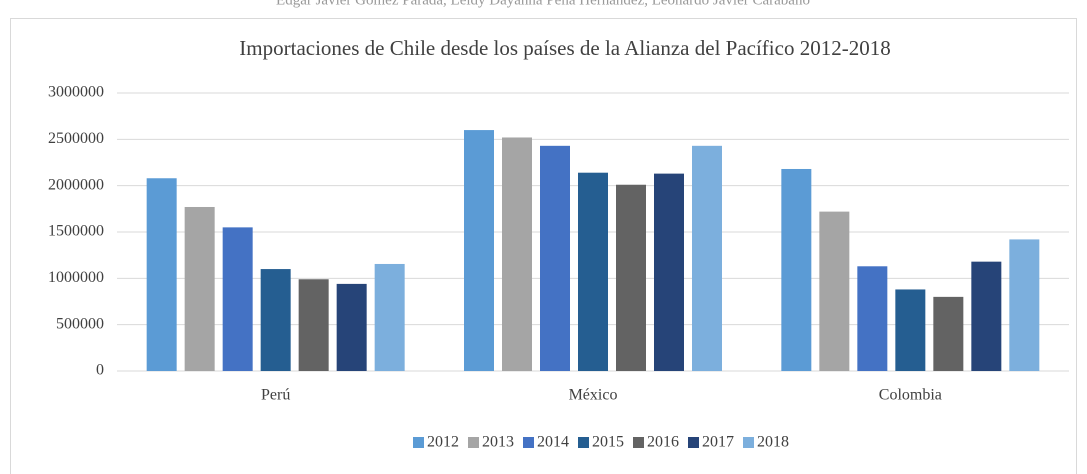 Image resolution: width=1087 pixels, height=474 pixels. I want to click on x-tick-label: Perú, so click(275, 395).